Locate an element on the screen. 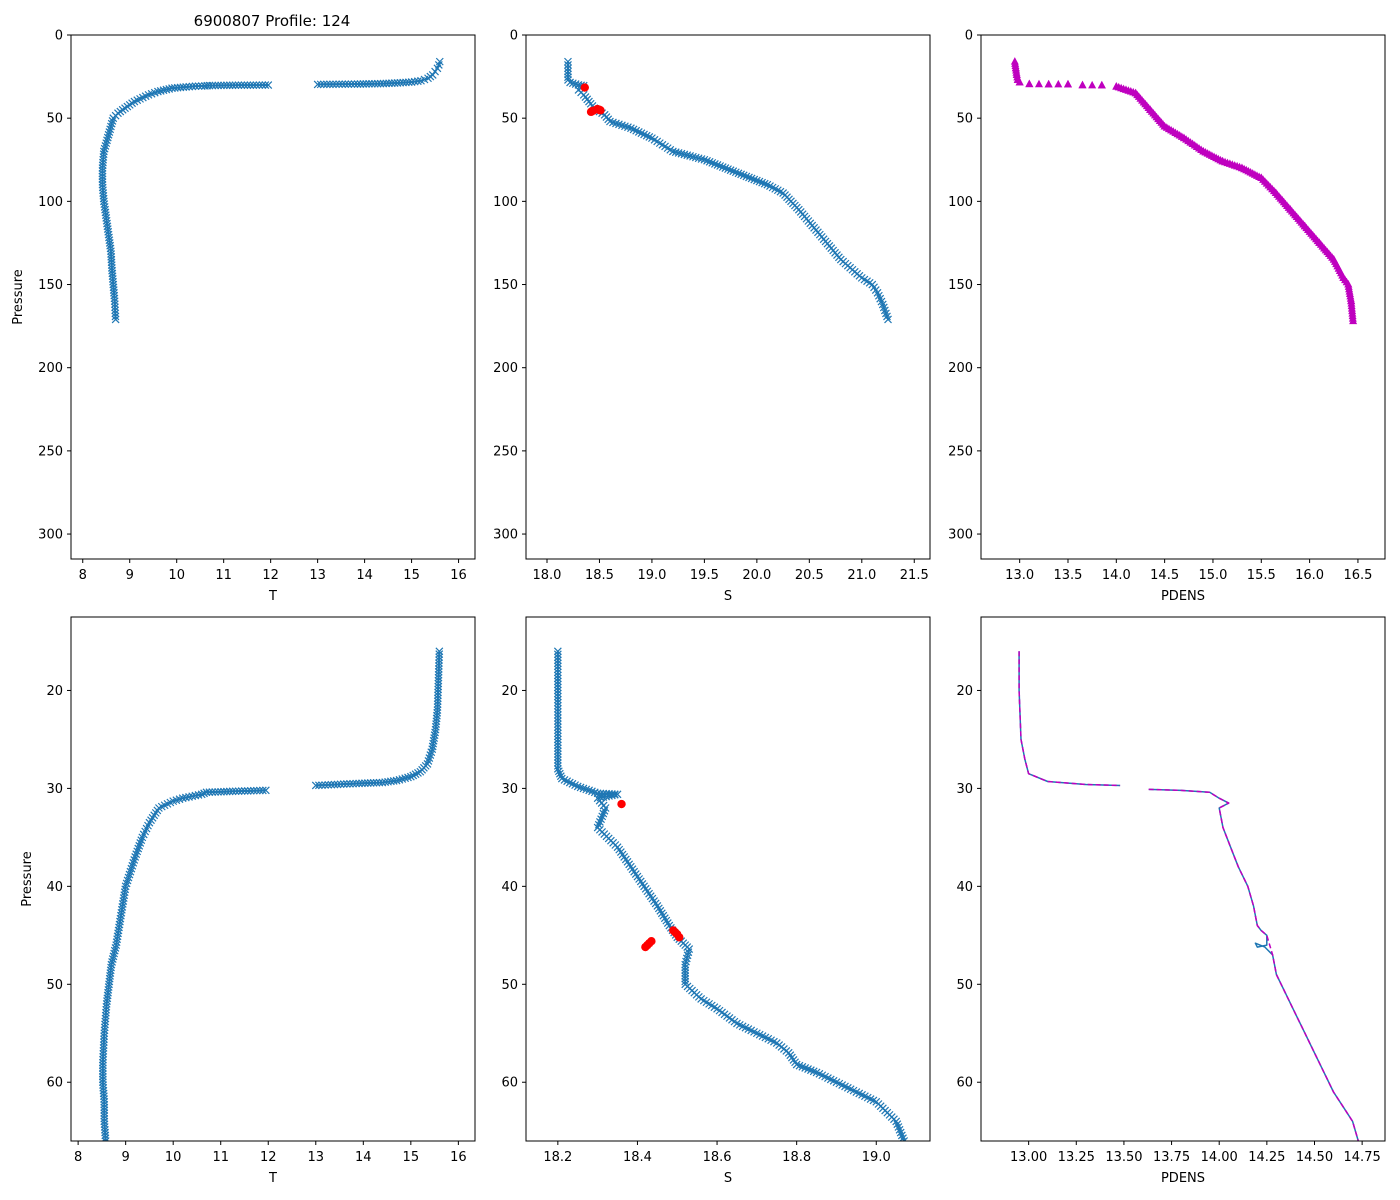 Image resolution: width=1400 pixels, height=1200 pixels. y-tick-label: 300 is located at coordinates (50, 535).